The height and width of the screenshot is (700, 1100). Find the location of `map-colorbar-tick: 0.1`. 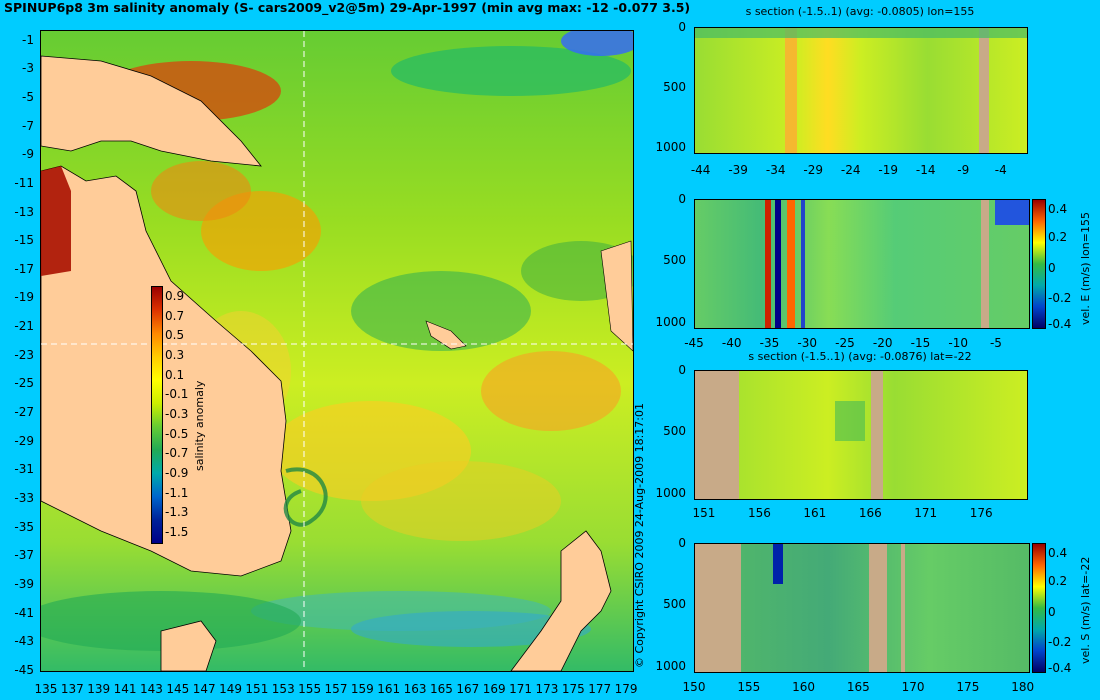

map-colorbar-tick: 0.1 is located at coordinates (175, 374).